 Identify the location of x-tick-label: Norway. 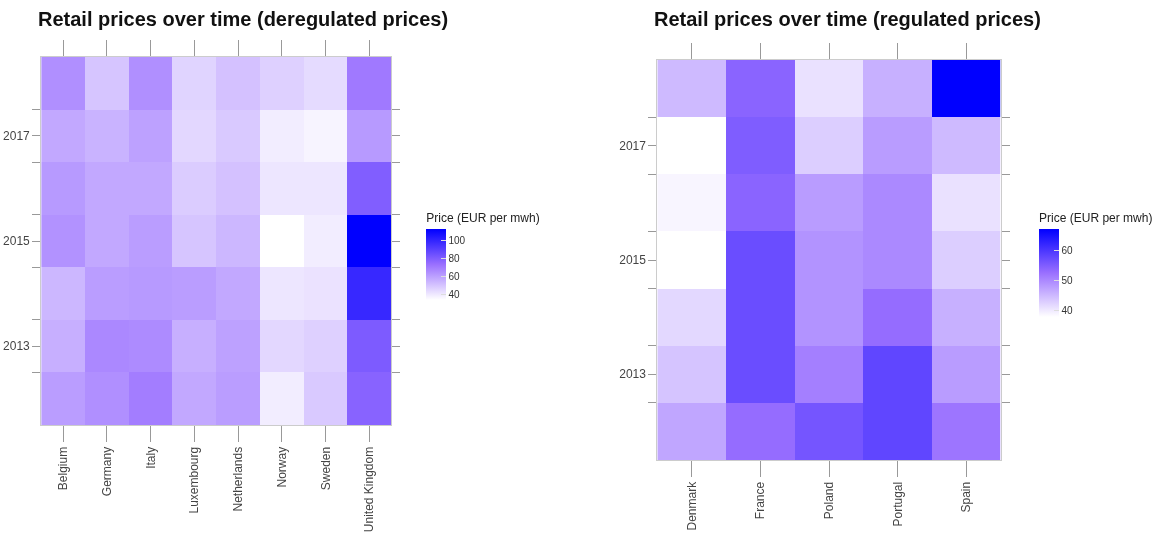
(281, 467).